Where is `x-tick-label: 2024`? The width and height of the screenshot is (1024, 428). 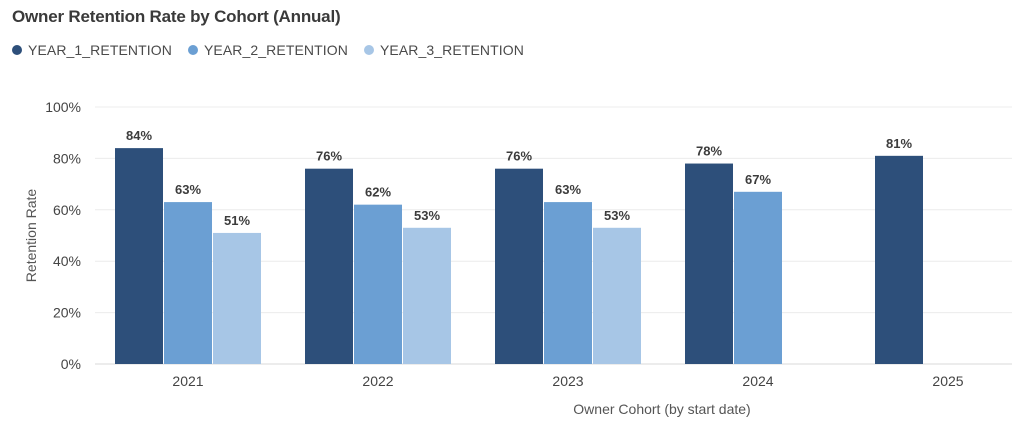 x-tick-label: 2024 is located at coordinates (757, 381).